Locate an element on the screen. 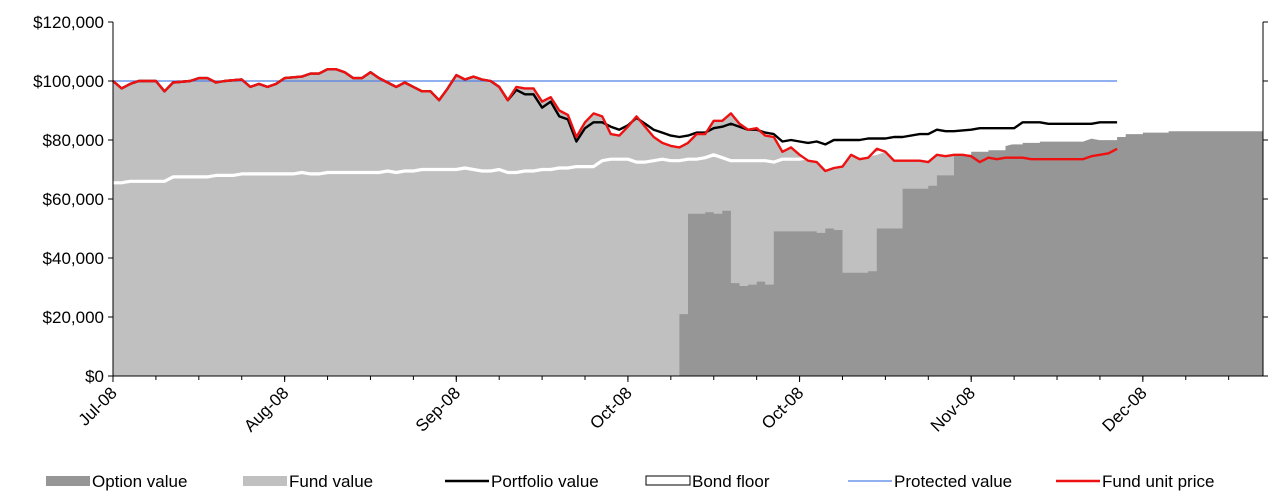 This screenshot has height=493, width=1269. legend-protected-value-label: Protected value is located at coordinates (953, 481).